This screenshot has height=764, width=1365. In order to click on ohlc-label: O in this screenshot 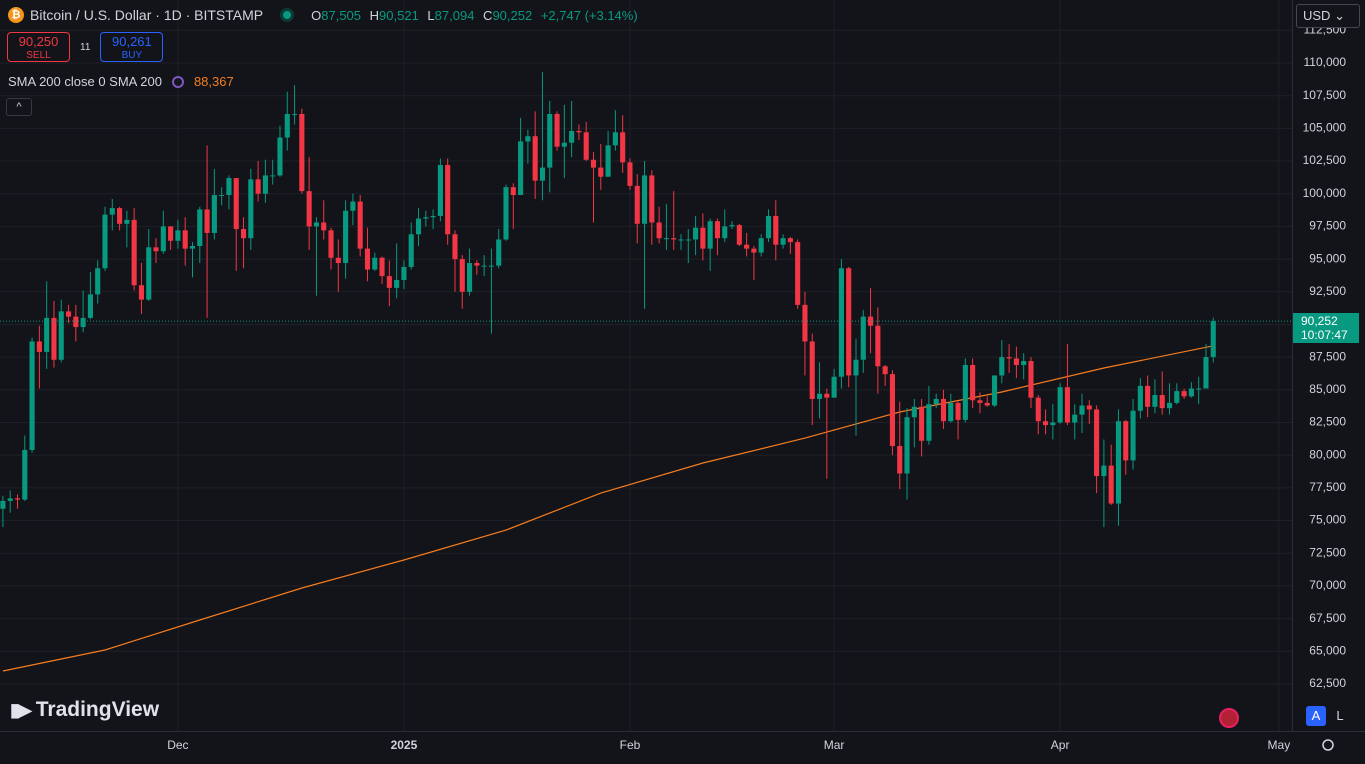, I will do `click(316, 15)`.